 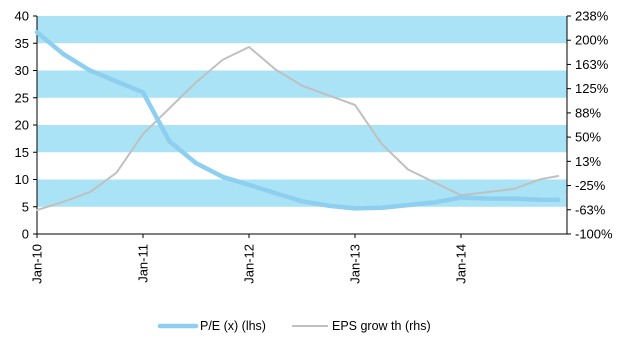 What do you see at coordinates (22, 70) in the screenshot?
I see `left-tick-label: 30` at bounding box center [22, 70].